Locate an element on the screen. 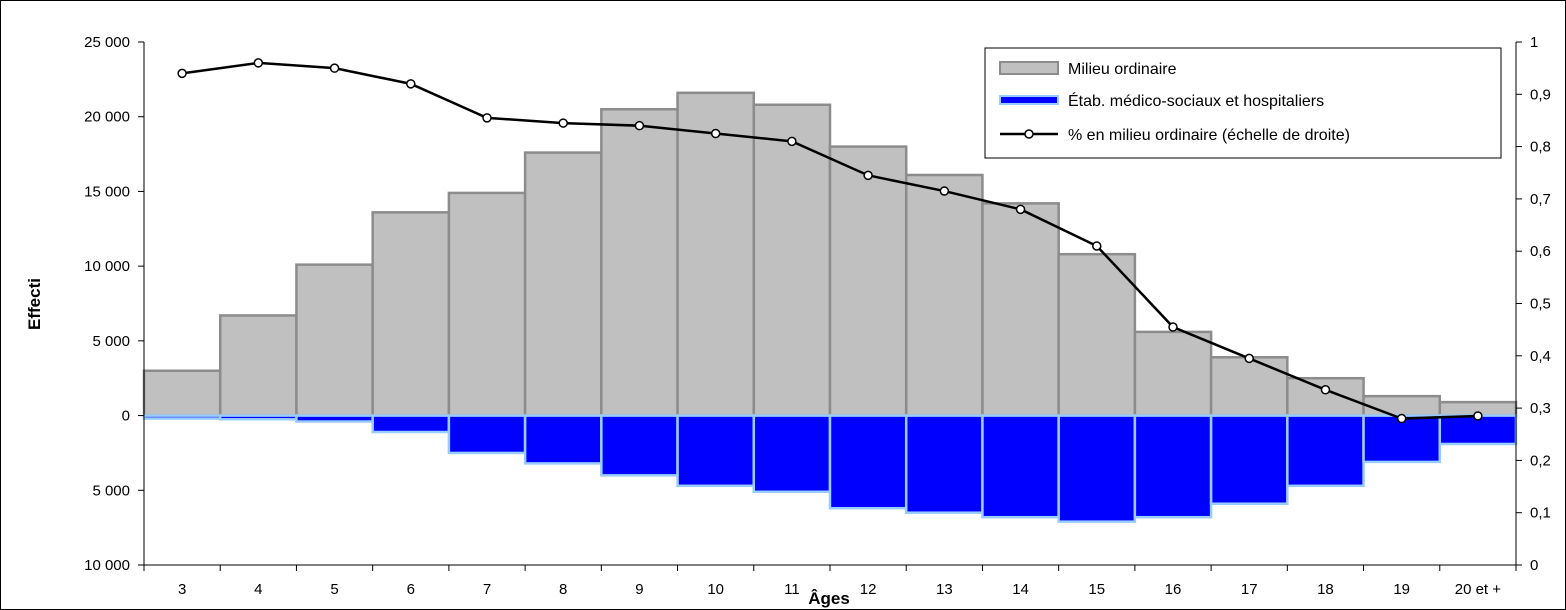 The width and height of the screenshot is (1566, 610). x-tick-label: 16 is located at coordinates (1173, 589).